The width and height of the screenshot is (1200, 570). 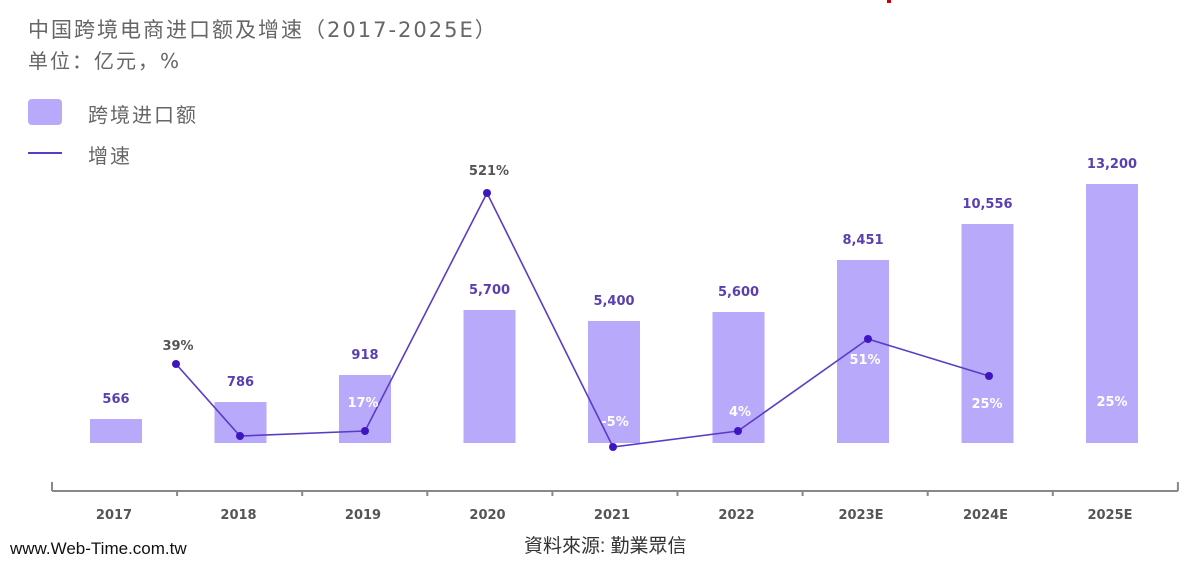 I want to click on bar-2022, so click(x=738, y=377).